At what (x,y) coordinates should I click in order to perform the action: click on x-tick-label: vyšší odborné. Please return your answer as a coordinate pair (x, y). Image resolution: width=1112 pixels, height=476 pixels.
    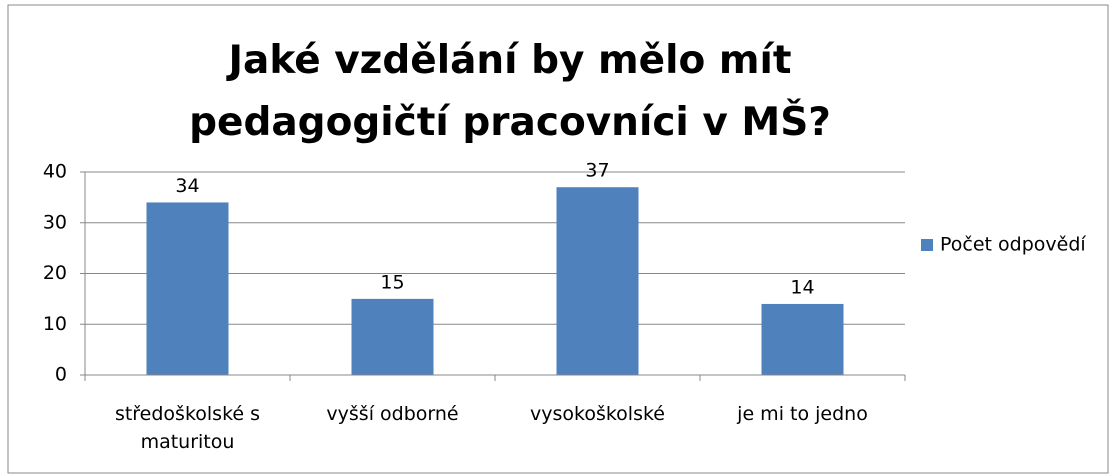
    Looking at the image, I should click on (392, 414).